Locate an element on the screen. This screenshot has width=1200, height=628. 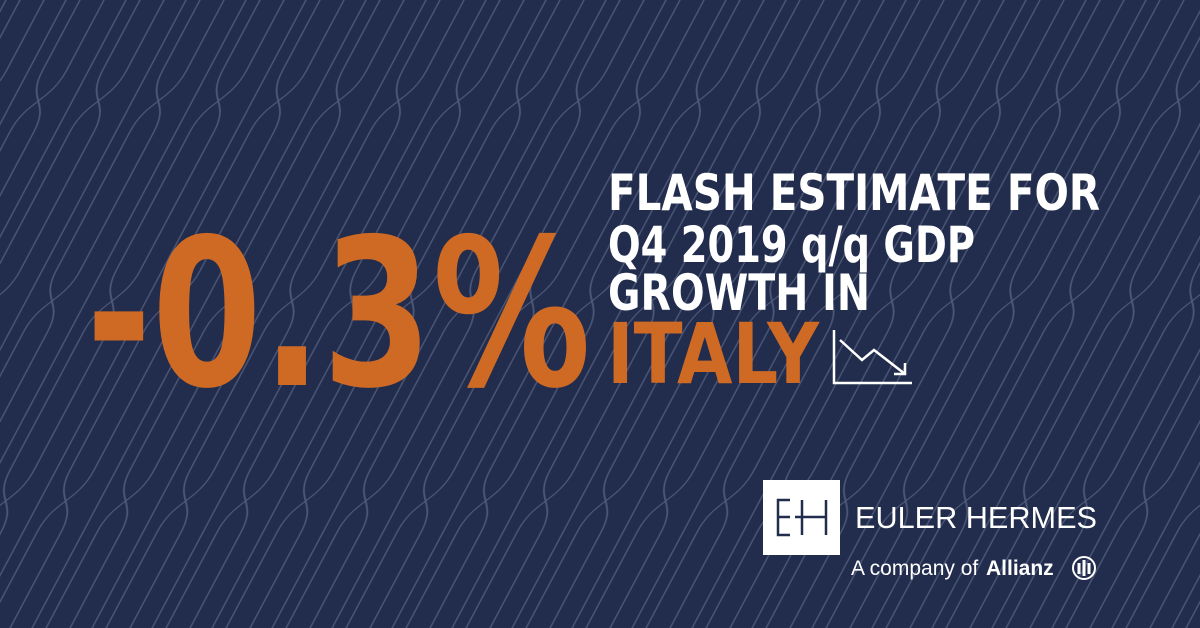
decline-icon is located at coordinates (872, 357).